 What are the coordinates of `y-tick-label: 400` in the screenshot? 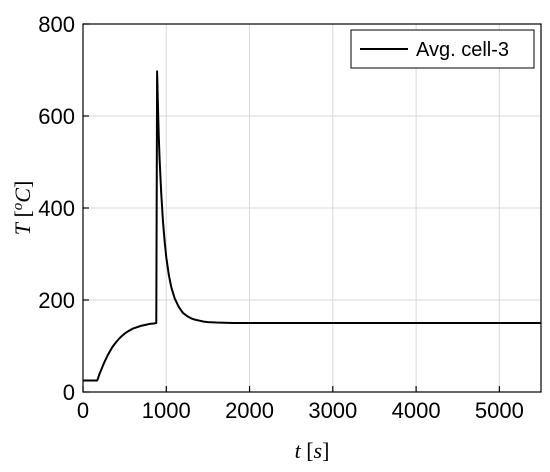 It's located at (56, 208).